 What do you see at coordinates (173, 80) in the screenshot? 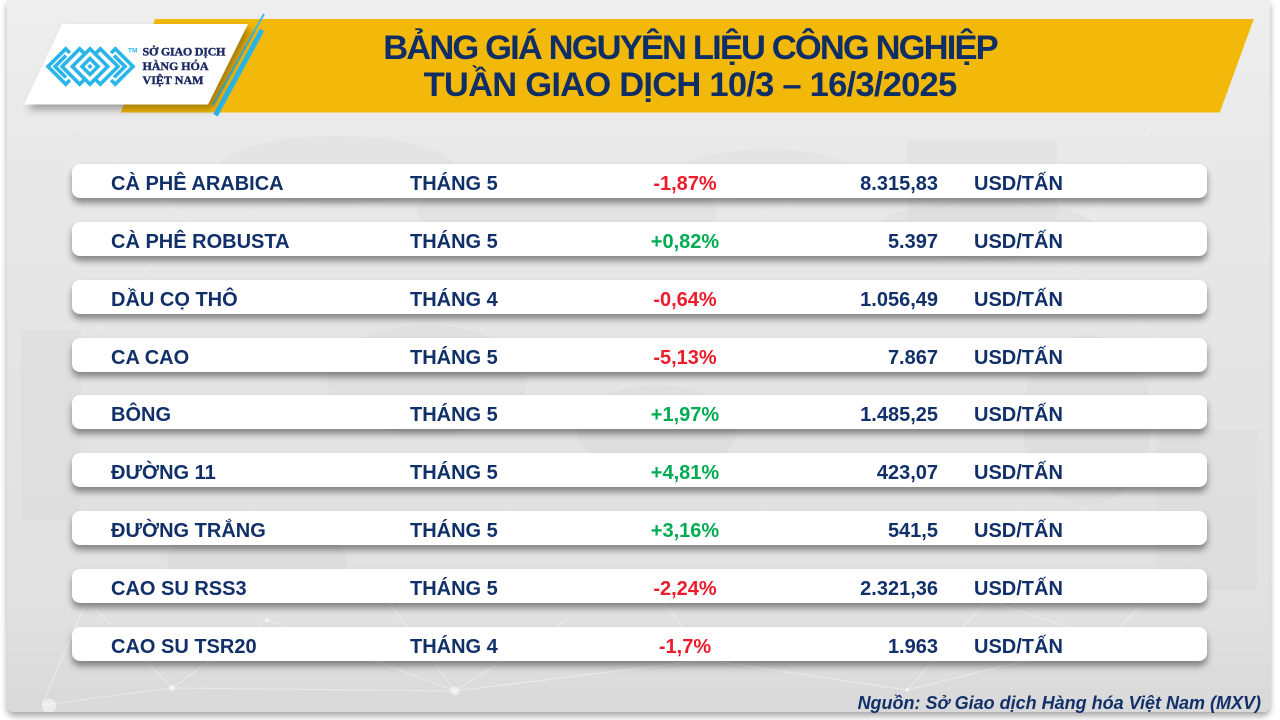
I see `svg-text: VIỆT NAM` at bounding box center [173, 80].